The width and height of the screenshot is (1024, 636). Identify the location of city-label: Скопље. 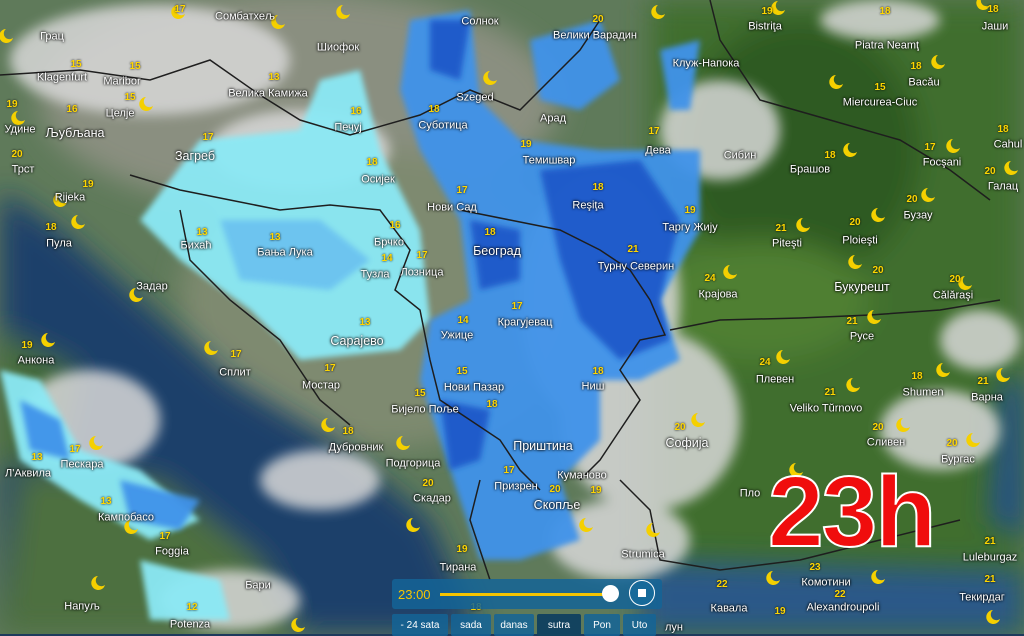
(557, 505).